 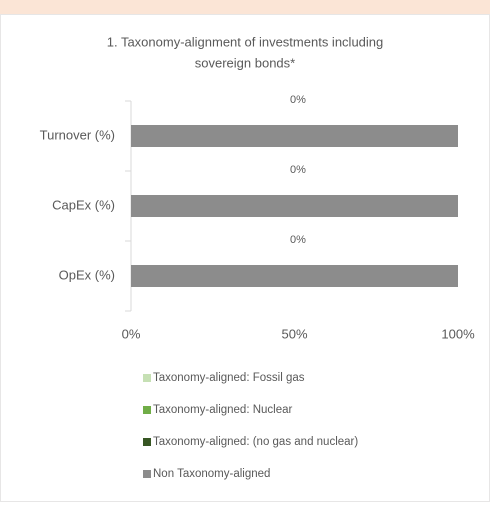 I want to click on y-tick-label: CapEx (%), so click(x=83, y=204).